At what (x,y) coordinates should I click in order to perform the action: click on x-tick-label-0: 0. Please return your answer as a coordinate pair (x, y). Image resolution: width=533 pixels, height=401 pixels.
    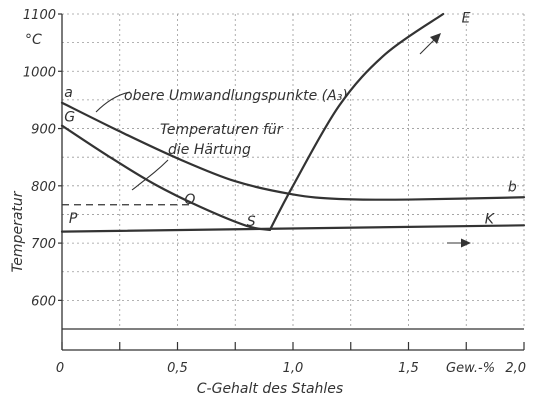
    Looking at the image, I should click on (60, 368).